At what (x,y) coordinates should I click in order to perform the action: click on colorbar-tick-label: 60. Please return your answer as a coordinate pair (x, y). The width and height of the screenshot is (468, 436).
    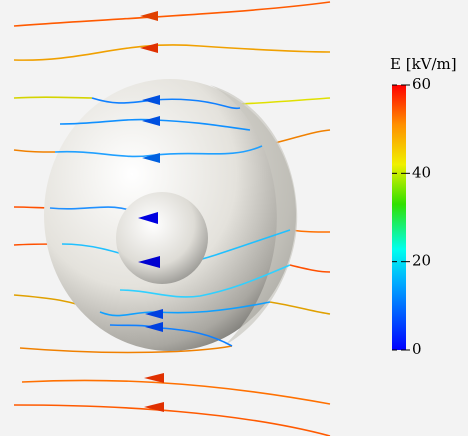
    Looking at the image, I should click on (421, 84).